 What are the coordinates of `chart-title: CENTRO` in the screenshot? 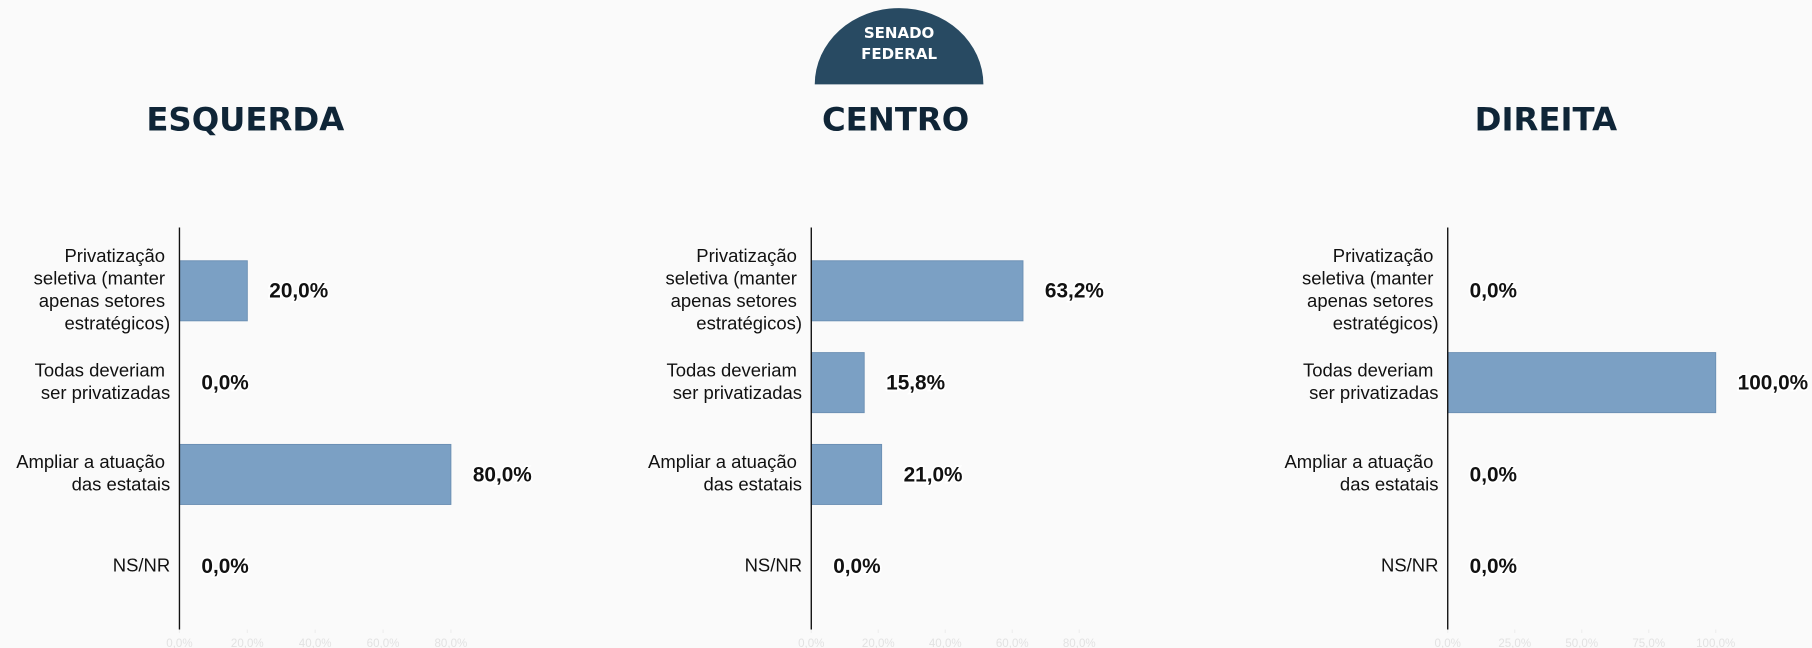 It's located at (895, 120).